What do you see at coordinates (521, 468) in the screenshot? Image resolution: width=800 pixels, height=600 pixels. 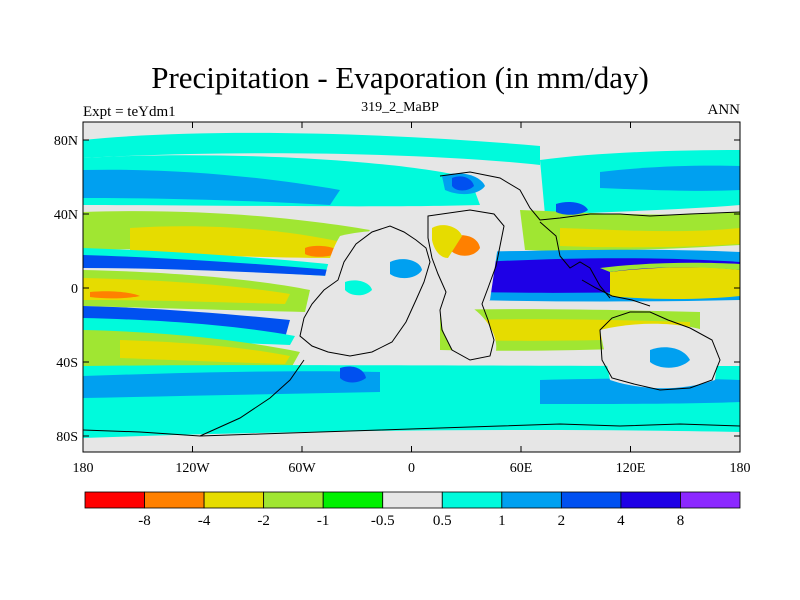 I see `lon-tick-label: 60E` at bounding box center [521, 468].